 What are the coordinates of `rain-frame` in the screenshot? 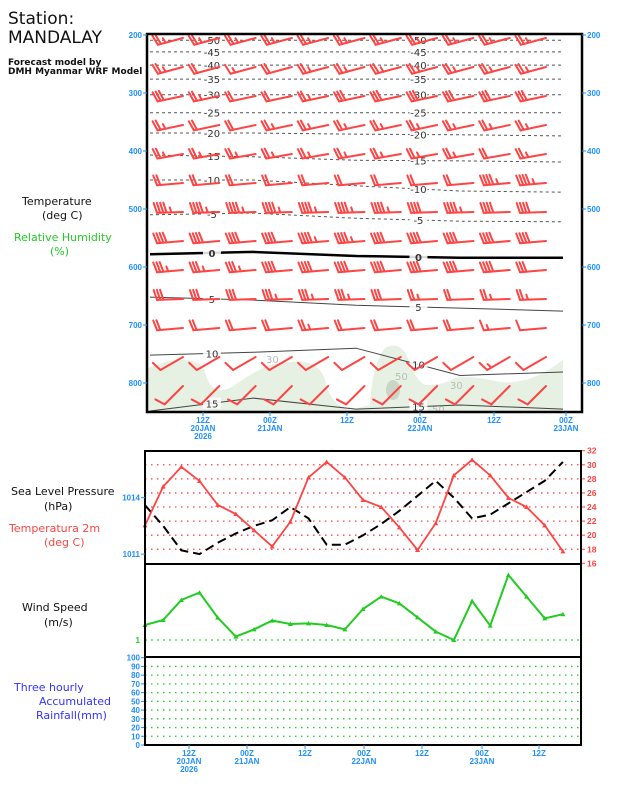 It's located at (363, 701).